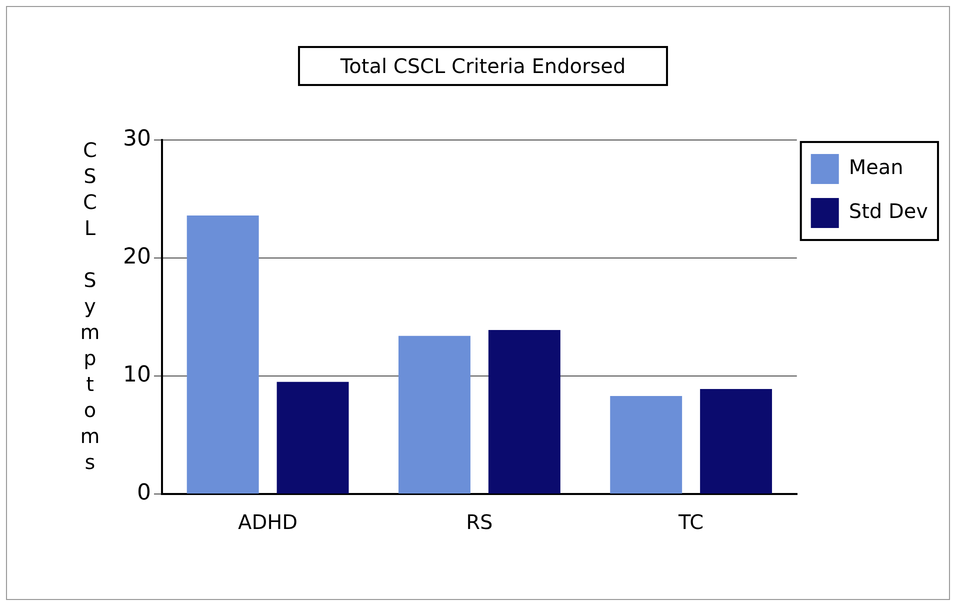  I want to click on y-axis-title: CSCL Symptoms, so click(90, 307).